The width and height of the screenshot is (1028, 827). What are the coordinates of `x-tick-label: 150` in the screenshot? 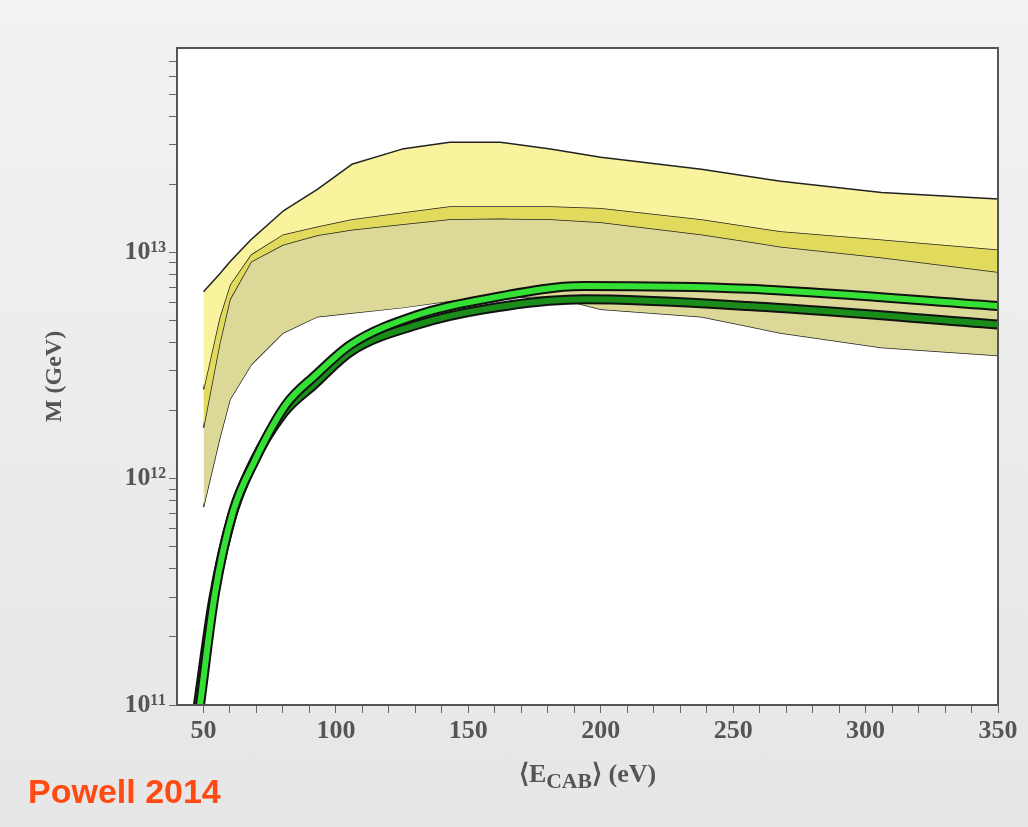 It's located at (468, 730).